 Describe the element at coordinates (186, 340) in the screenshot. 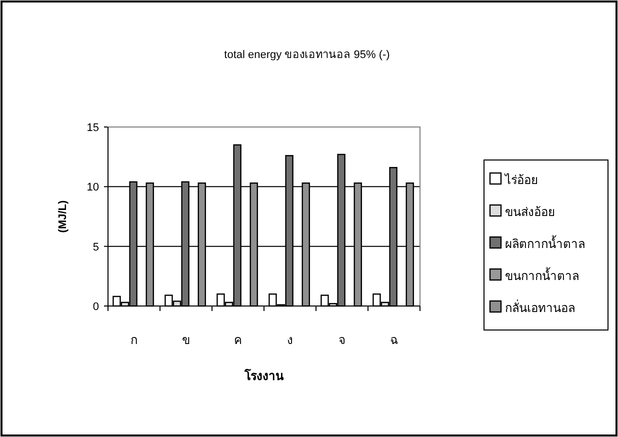

I see `x-tick-label: ข` at that location.